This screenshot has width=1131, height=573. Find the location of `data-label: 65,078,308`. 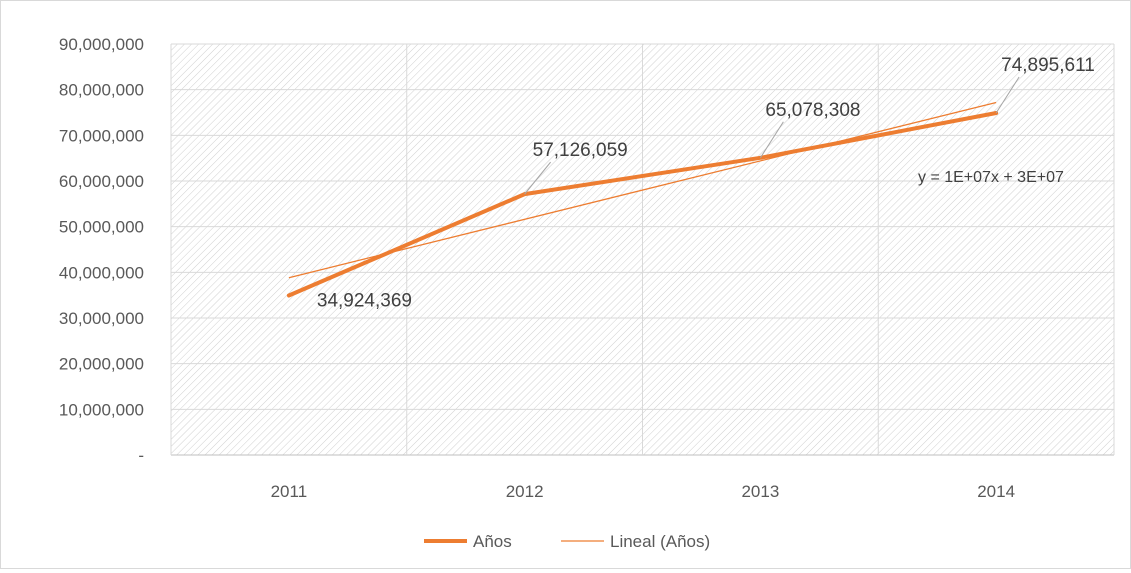

data-label: 65,078,308 is located at coordinates (812, 110).